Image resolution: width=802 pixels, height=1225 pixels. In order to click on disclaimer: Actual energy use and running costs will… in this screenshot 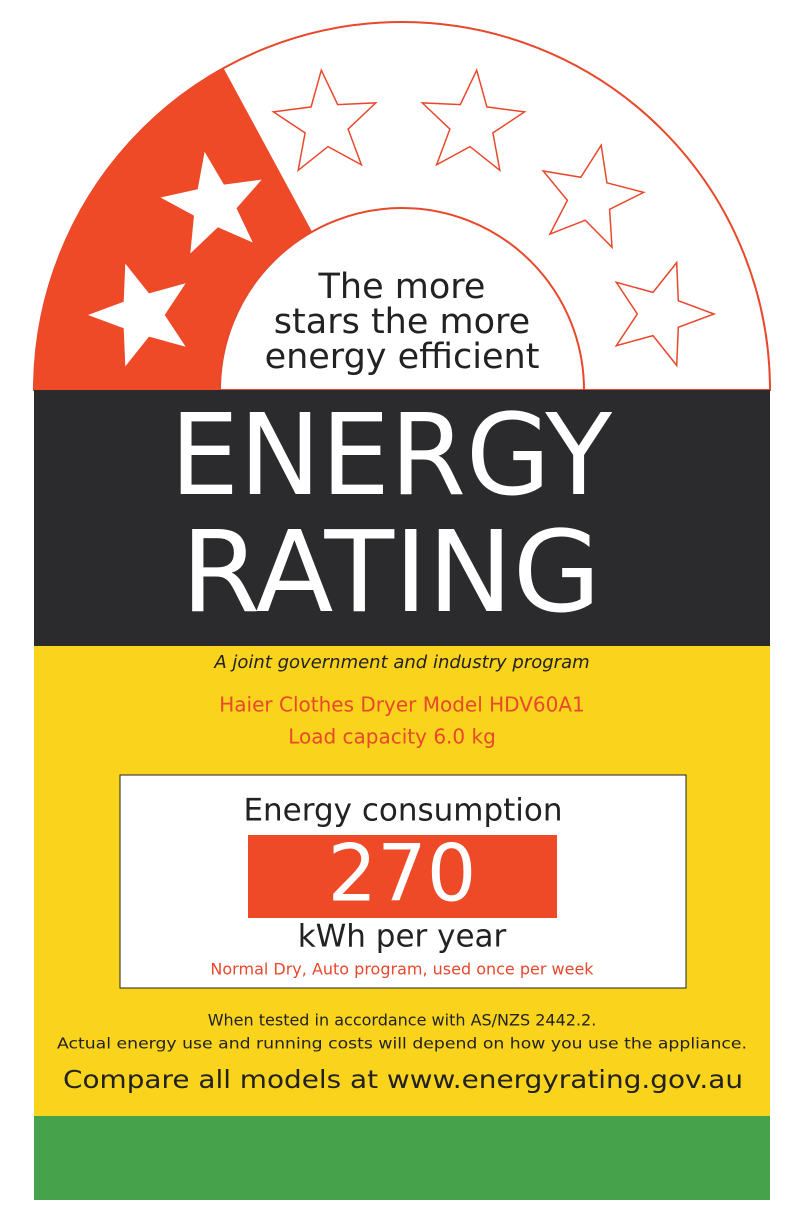, I will do `click(402, 1044)`.